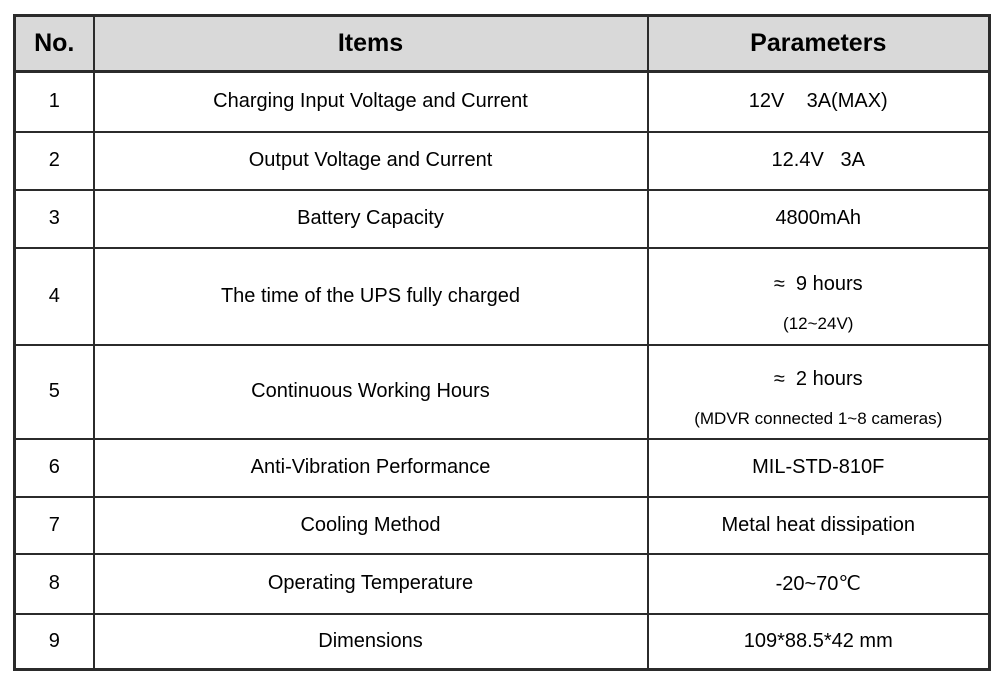 The image size is (1000, 682). Describe the element at coordinates (818, 467) in the screenshot. I see `param-cell: MIL-STD-810F` at that location.